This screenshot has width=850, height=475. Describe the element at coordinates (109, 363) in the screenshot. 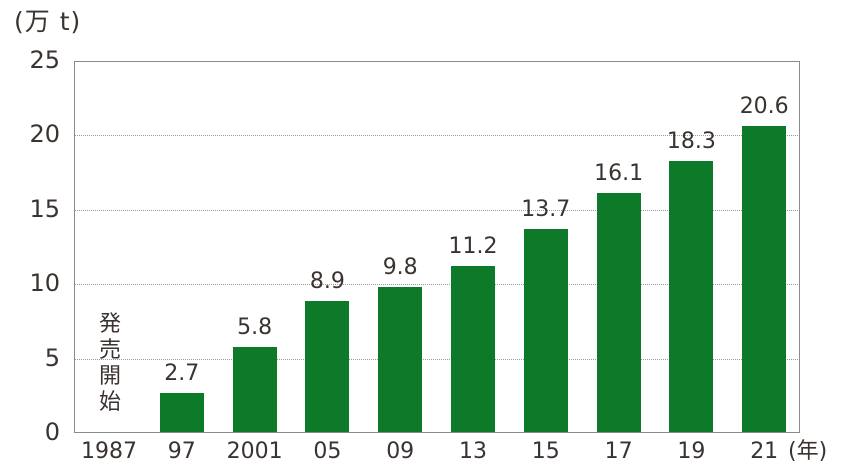

I see `launch-annotation: 発売開始` at that location.